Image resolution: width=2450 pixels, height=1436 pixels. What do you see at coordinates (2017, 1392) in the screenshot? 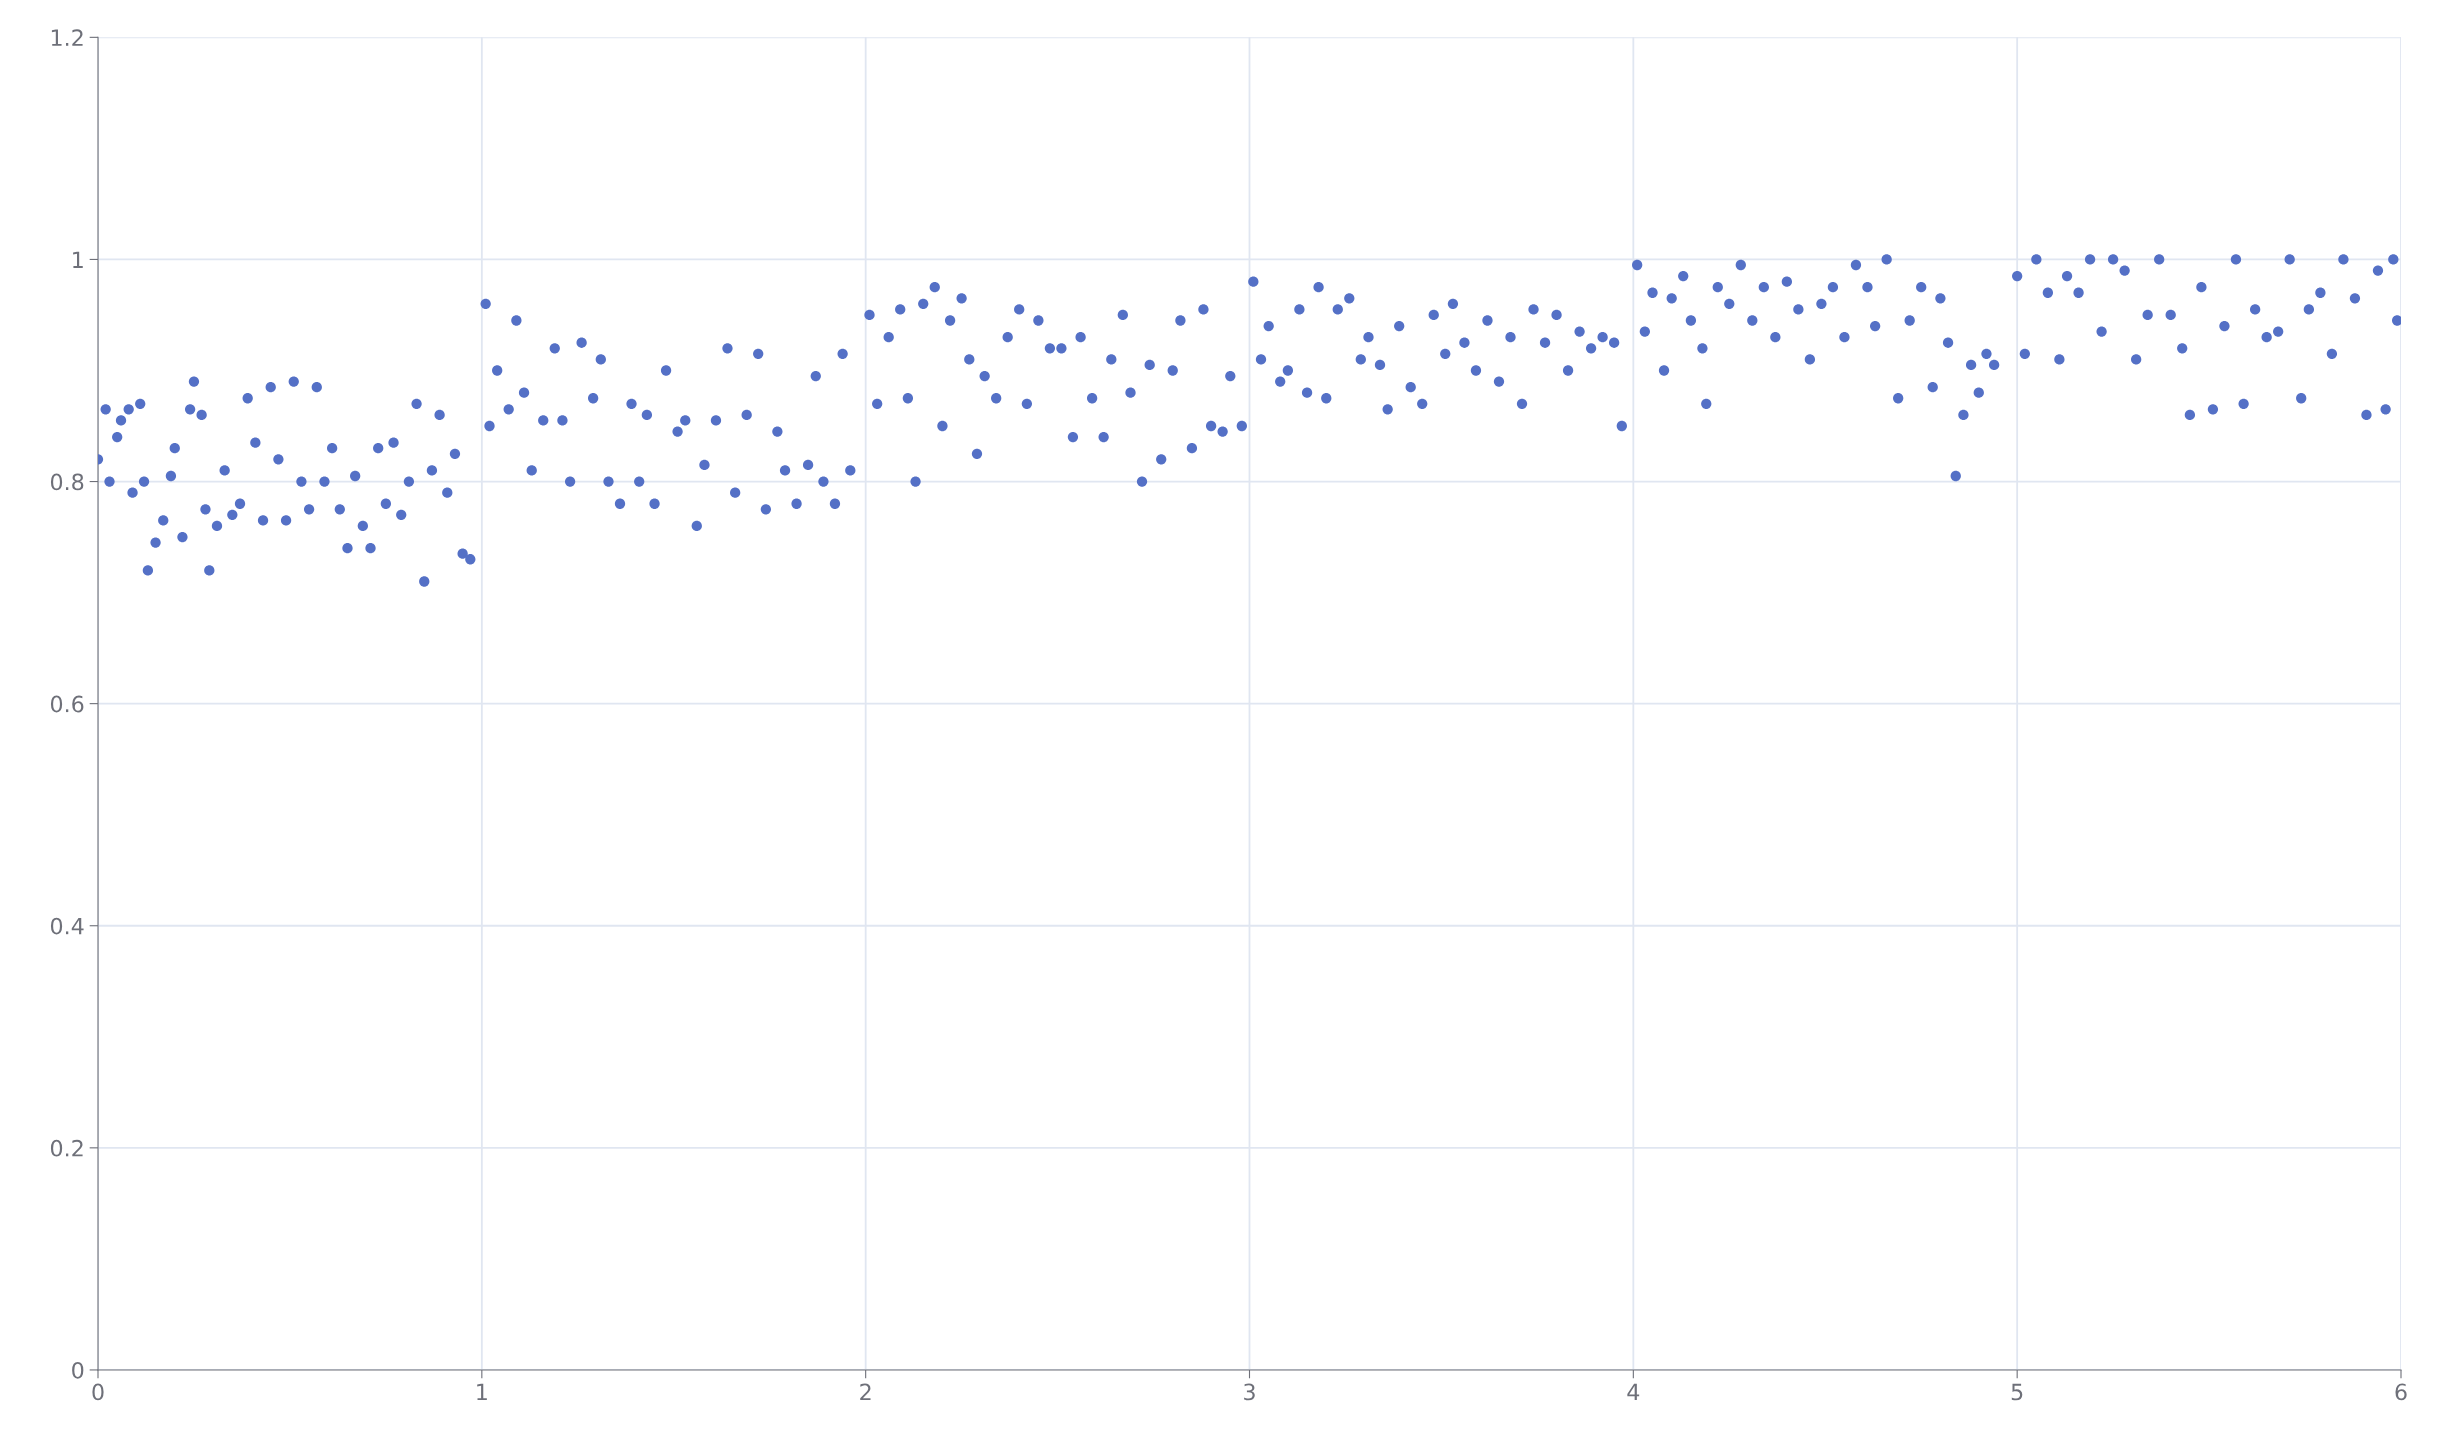
I see `x-tick-label: 5` at bounding box center [2017, 1392].